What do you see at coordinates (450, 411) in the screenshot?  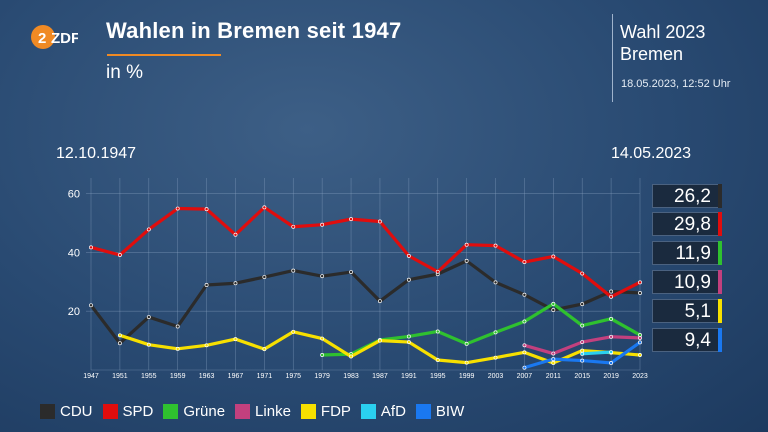 I see `legend-label: BIW` at bounding box center [450, 411].